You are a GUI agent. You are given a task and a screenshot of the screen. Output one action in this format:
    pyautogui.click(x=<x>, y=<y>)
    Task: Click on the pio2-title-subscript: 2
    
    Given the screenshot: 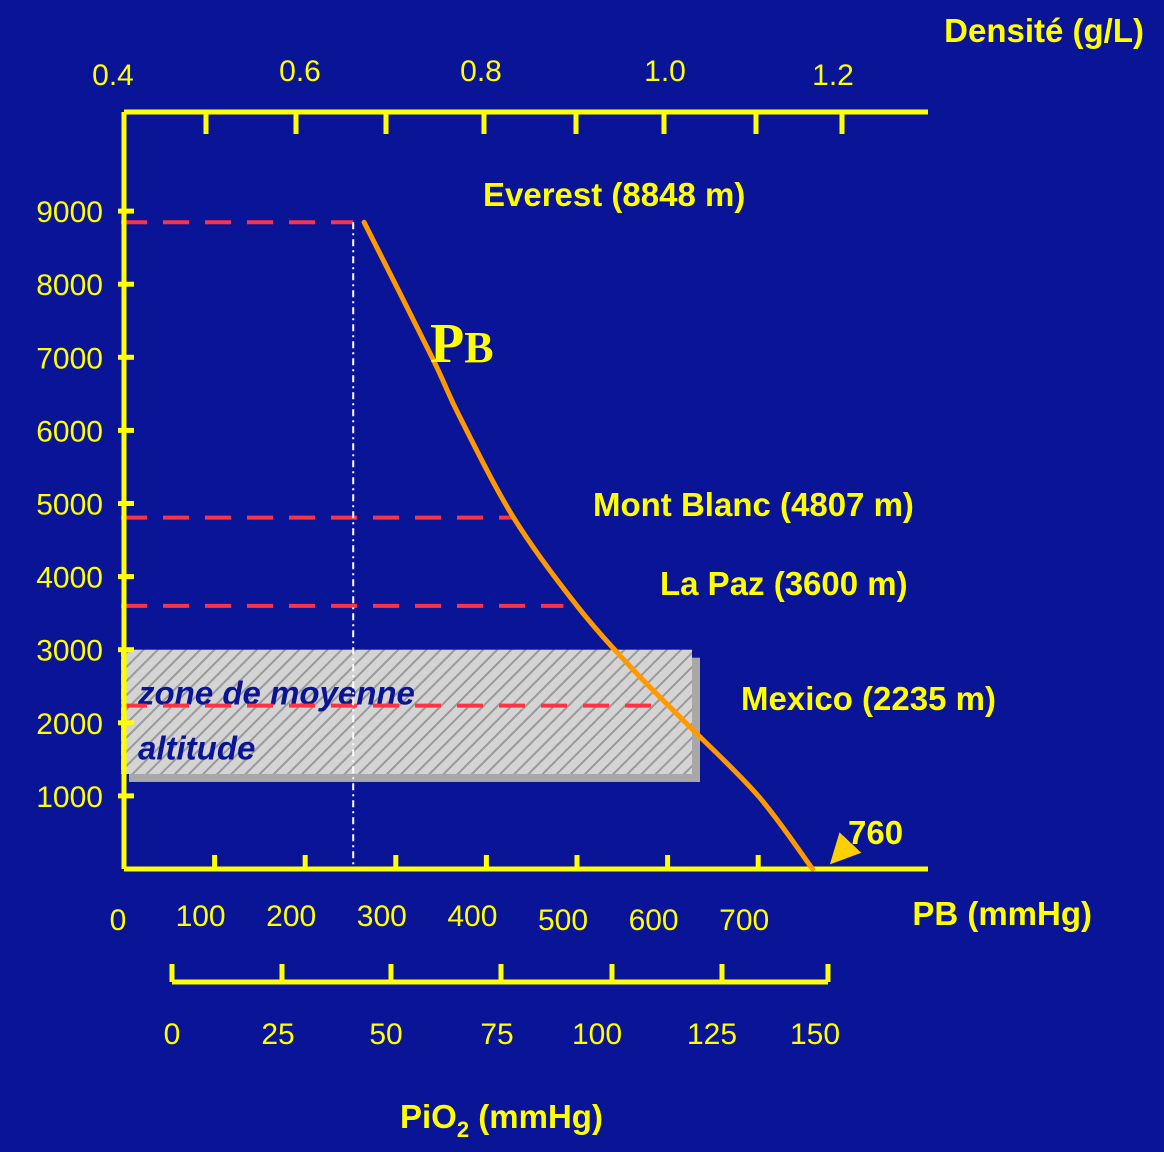 What is the action you would take?
    pyautogui.click(x=463, y=1129)
    